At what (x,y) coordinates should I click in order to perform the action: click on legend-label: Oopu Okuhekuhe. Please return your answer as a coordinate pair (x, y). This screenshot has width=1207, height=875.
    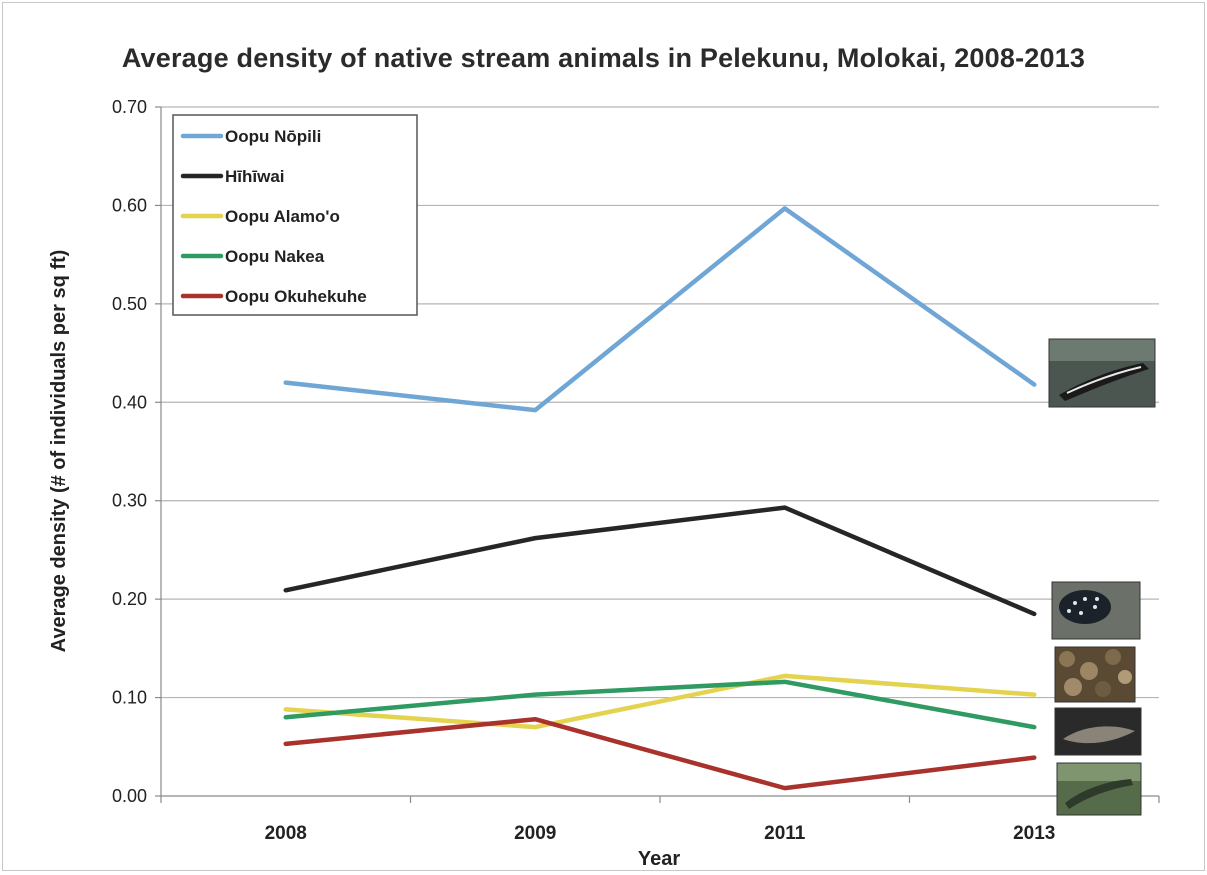
    Looking at the image, I should click on (296, 296).